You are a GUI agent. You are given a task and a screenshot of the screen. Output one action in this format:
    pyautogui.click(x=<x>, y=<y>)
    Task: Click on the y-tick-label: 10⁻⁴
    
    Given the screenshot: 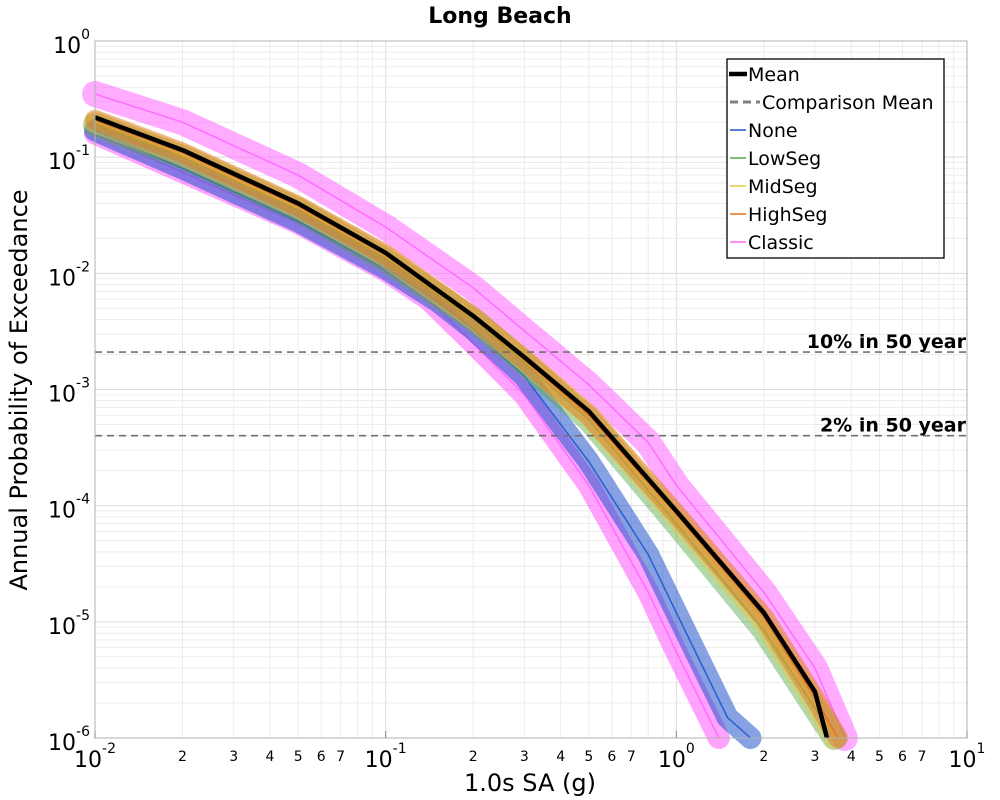 What is the action you would take?
    pyautogui.click(x=69, y=508)
    